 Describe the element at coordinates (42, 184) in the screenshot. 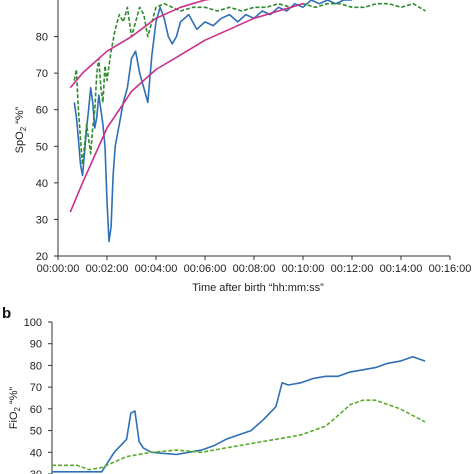

I see `panel-a-y-tick-label: 40` at that location.